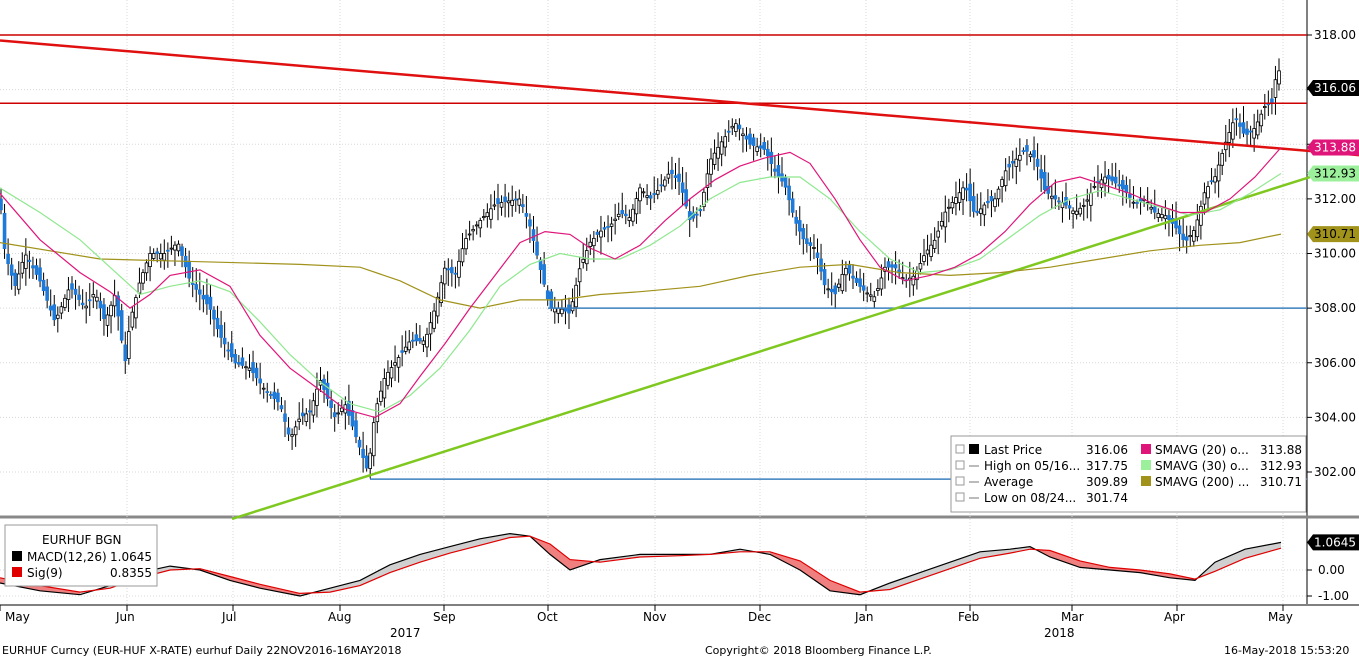 The width and height of the screenshot is (1359, 659). Describe the element at coordinates (1146, 449) in the screenshot. I see `legend-swatch` at that location.